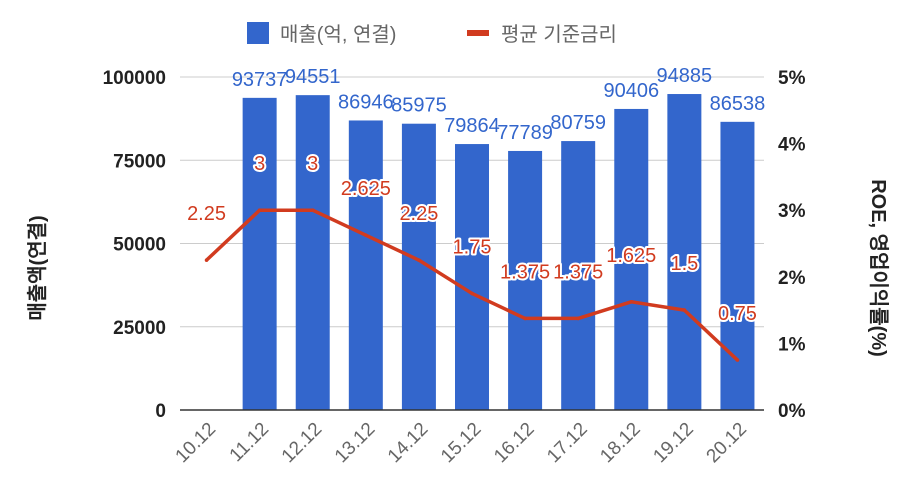  What do you see at coordinates (631, 256) in the screenshot?
I see `line-data-label: 1.625` at bounding box center [631, 256].